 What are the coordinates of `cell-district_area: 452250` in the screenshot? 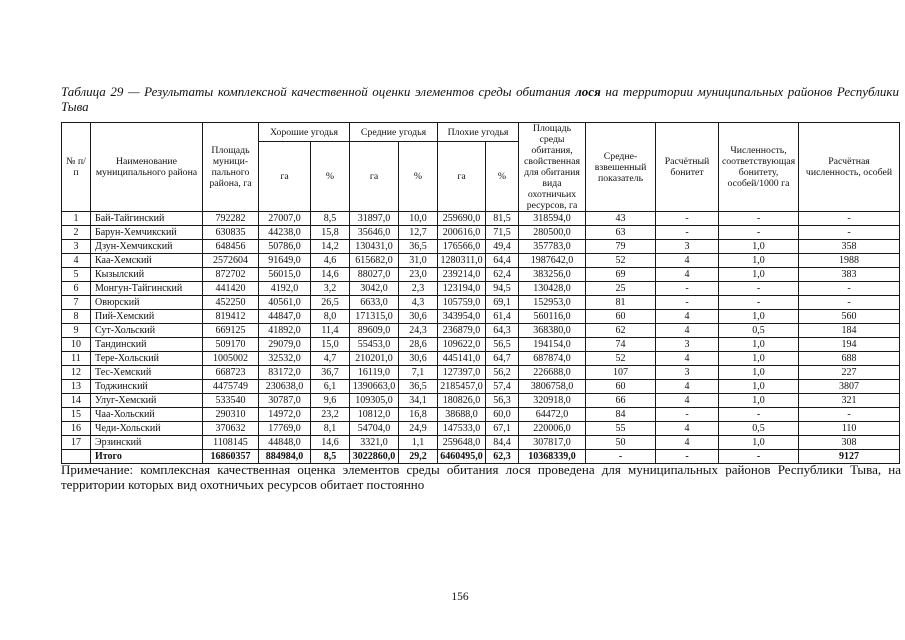 It's located at (230, 302).